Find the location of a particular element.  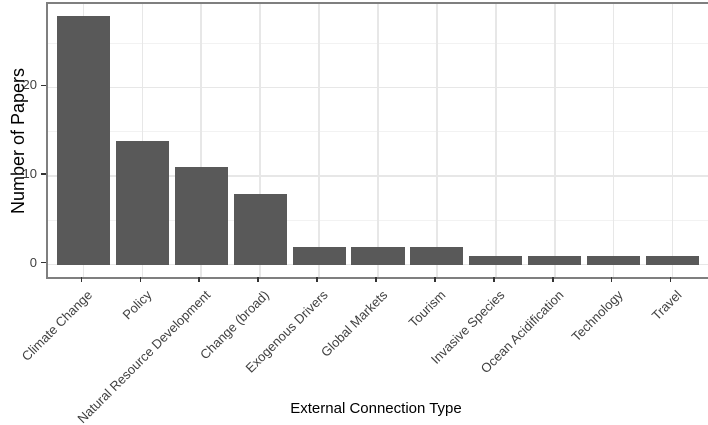

x-tick-change-broad is located at coordinates (258, 279).